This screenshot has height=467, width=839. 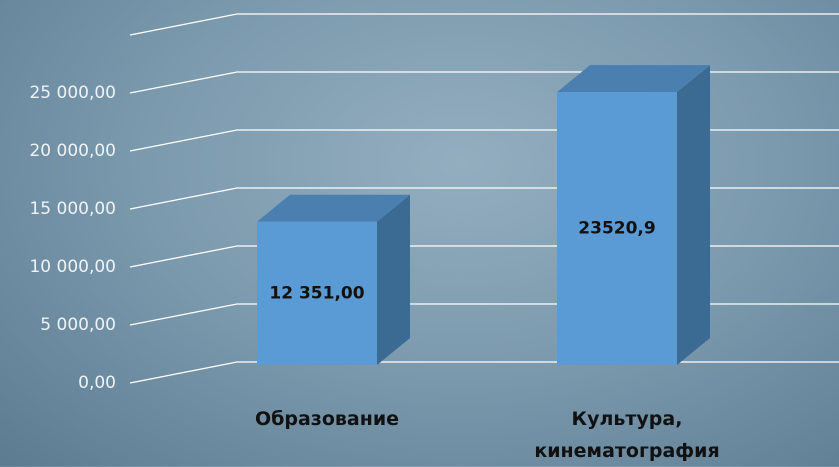 I want to click on value-label: 12 351,00, so click(x=316, y=293).